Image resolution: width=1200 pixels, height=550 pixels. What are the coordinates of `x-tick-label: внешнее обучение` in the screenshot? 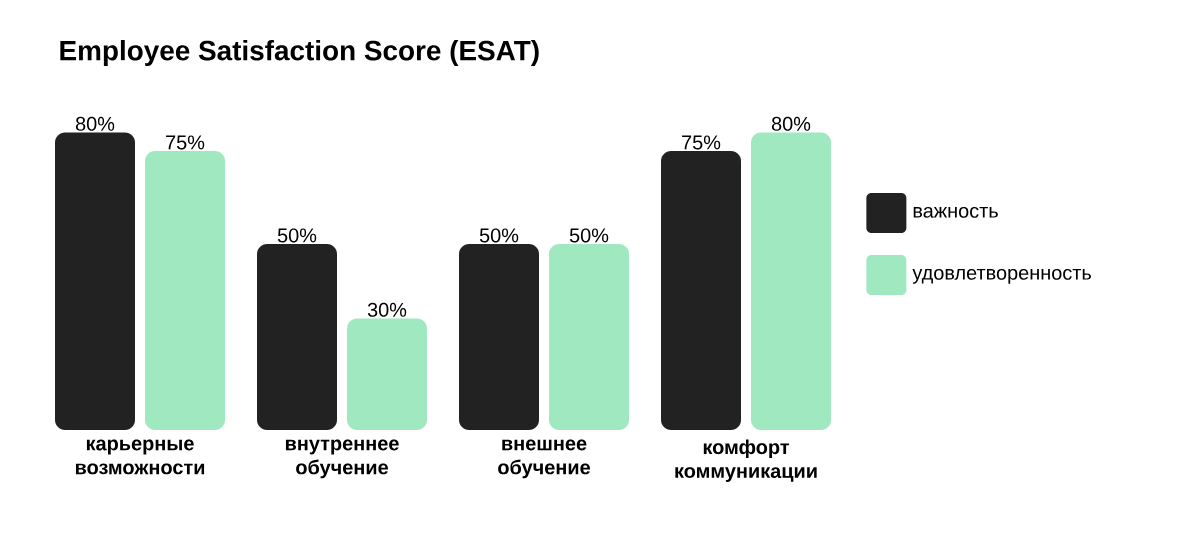 It's located at (544, 459).